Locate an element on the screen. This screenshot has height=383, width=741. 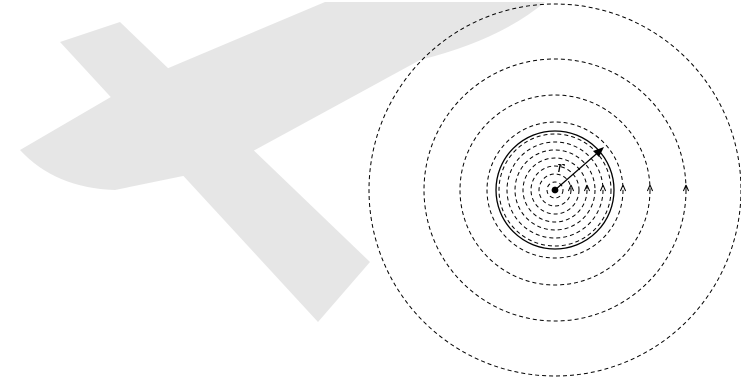
wire-center-dot is located at coordinates (555, 190).